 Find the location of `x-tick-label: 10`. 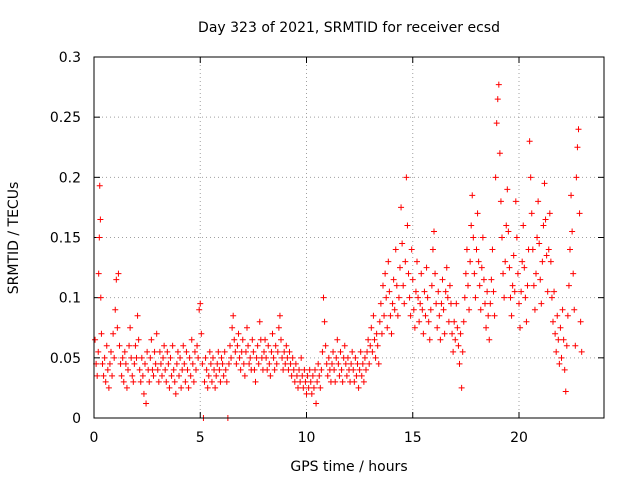

x-tick-label: 10 is located at coordinates (307, 438).